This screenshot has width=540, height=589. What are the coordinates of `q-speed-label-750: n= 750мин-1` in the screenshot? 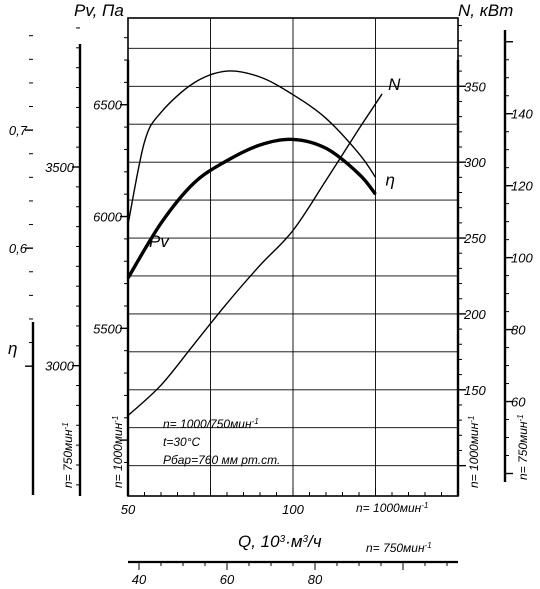 It's located at (399, 548).